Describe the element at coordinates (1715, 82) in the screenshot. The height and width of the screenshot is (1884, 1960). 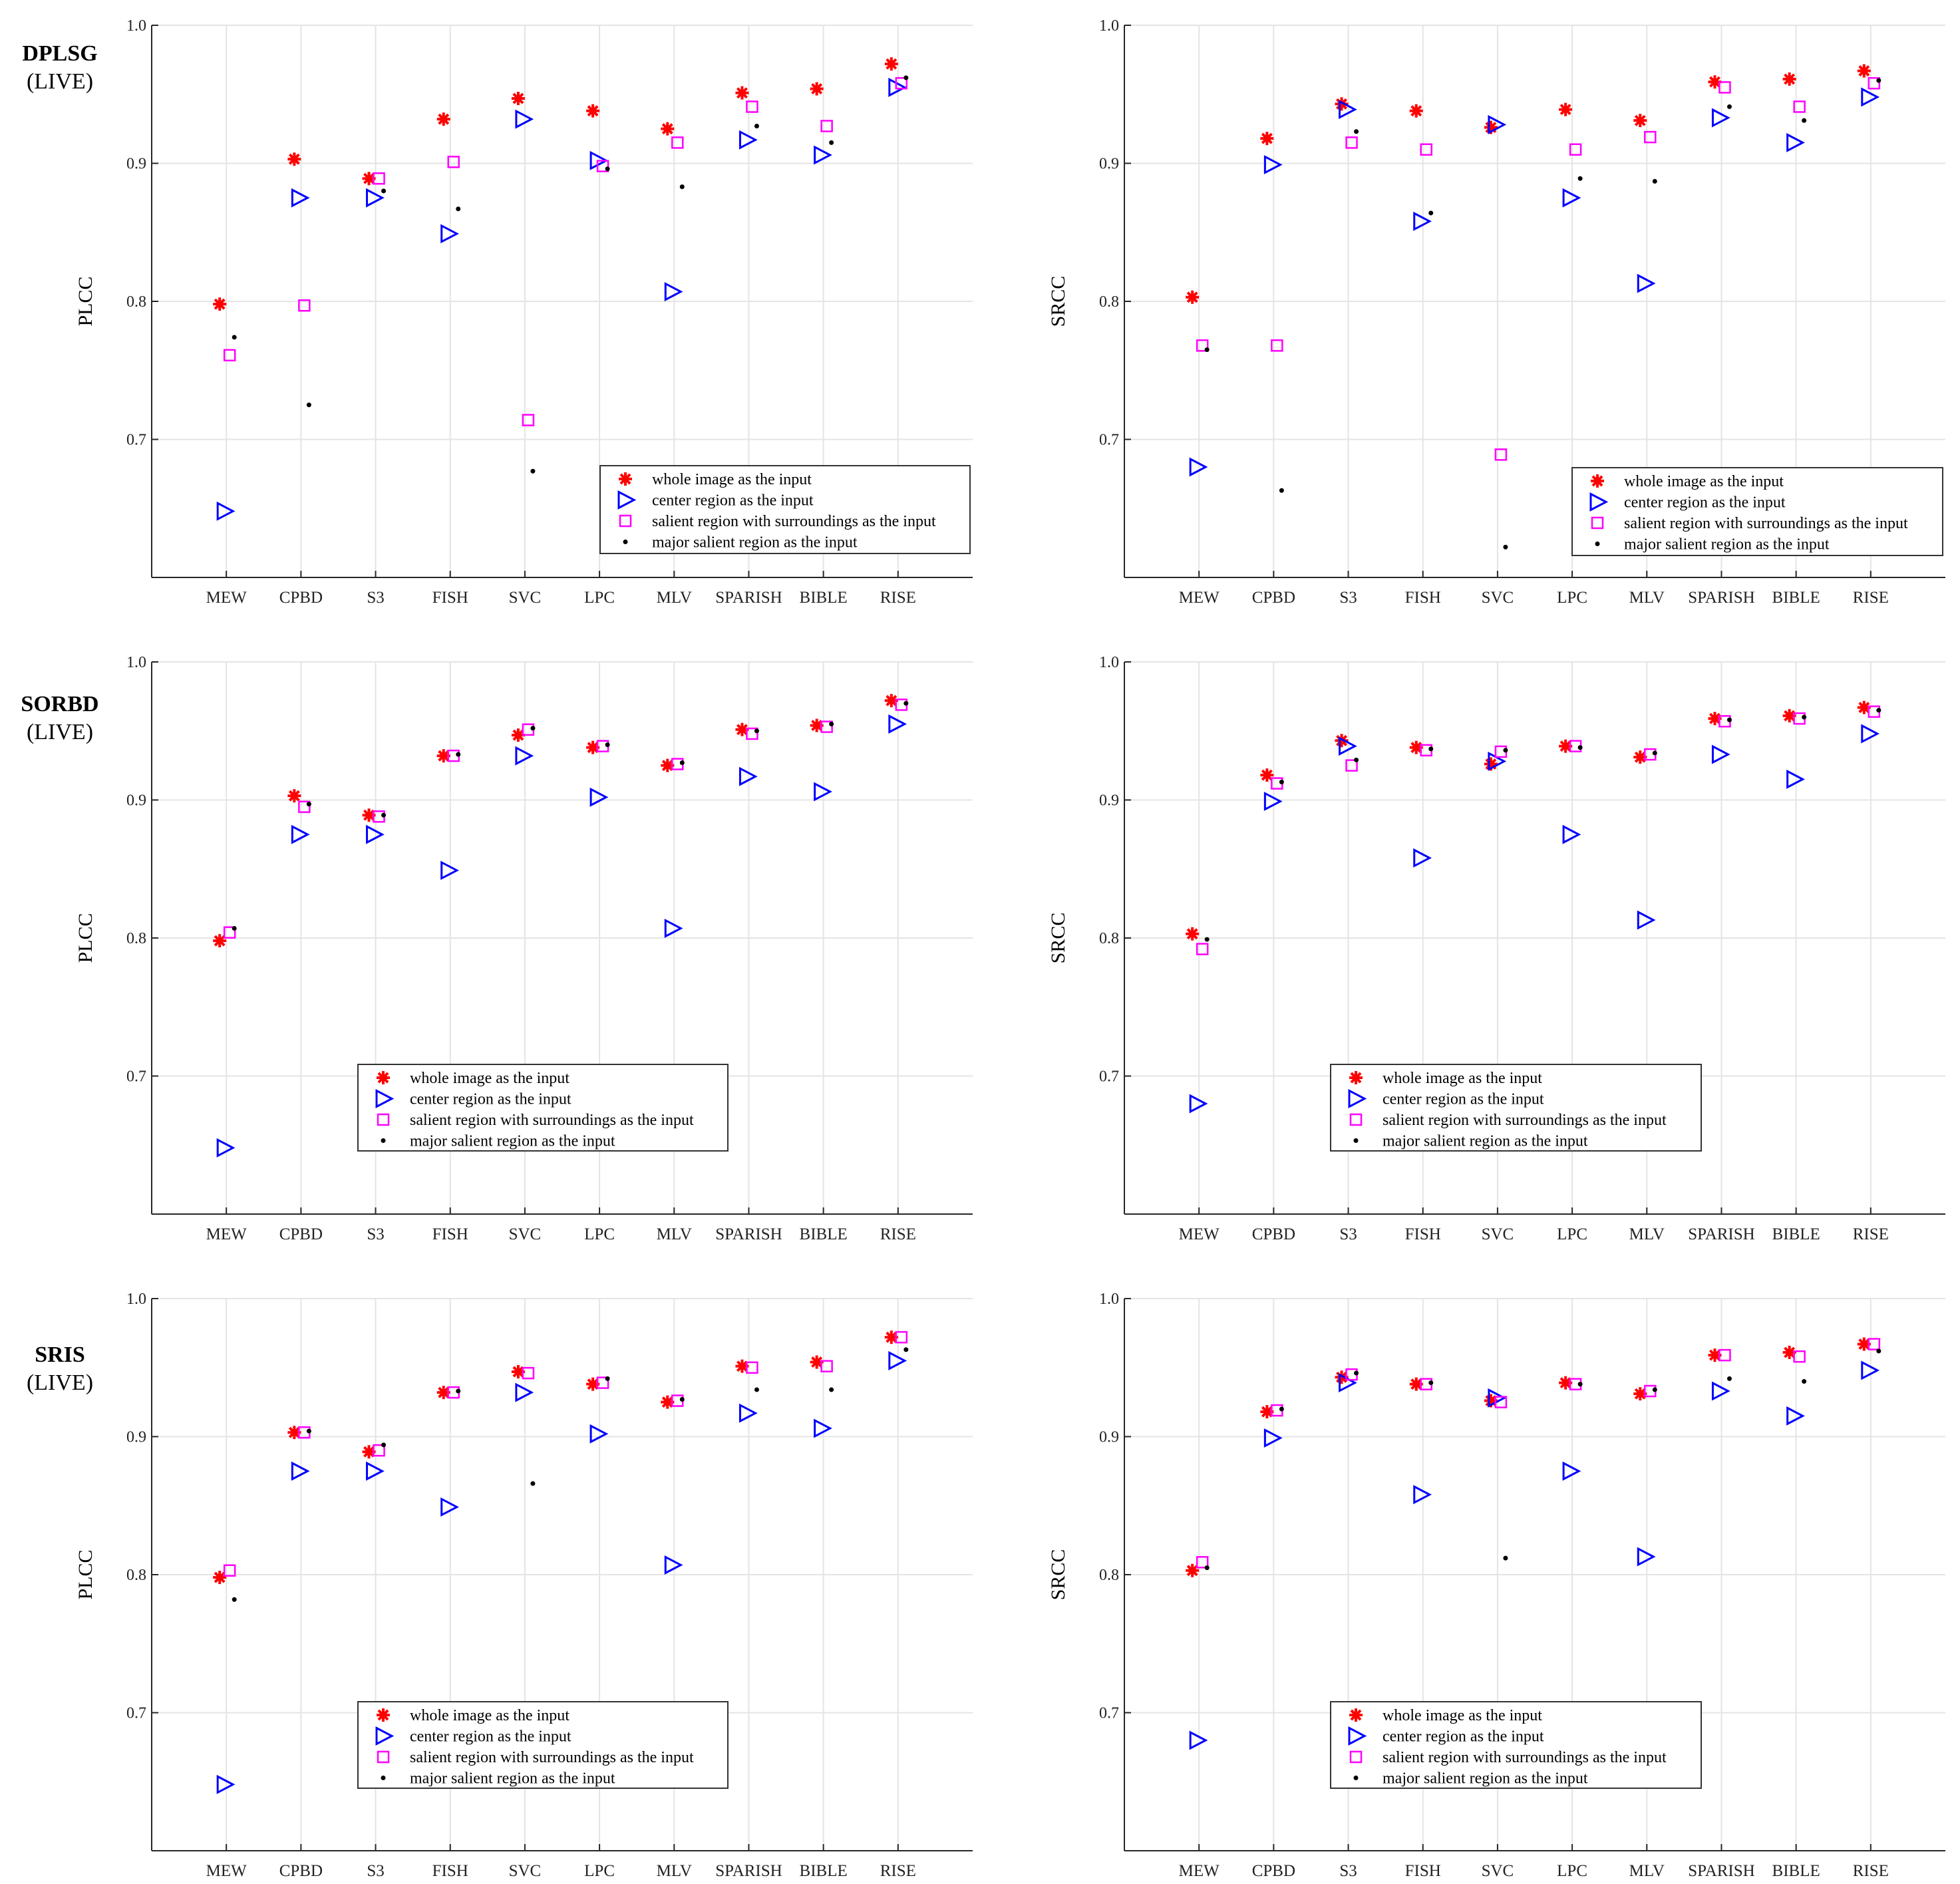
I see `marker-whole-sparish` at that location.